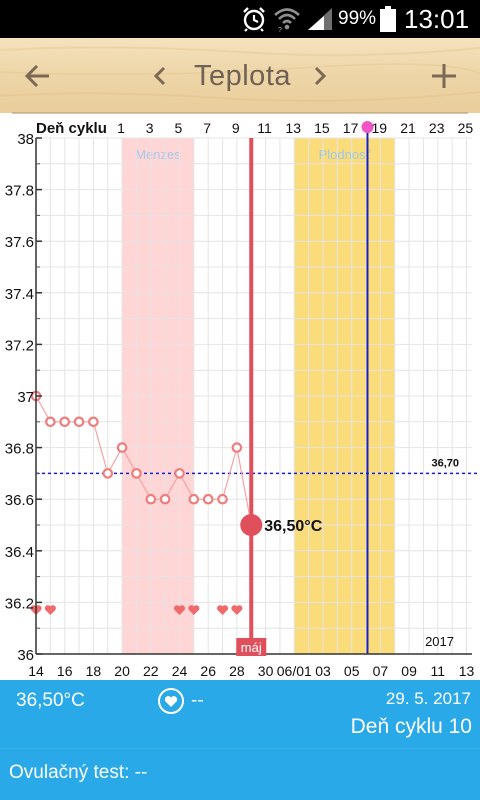 This screenshot has height=800, width=480. What do you see at coordinates (71, 128) in the screenshot?
I see `cycle-axis-label: Deň cyklu` at bounding box center [71, 128].